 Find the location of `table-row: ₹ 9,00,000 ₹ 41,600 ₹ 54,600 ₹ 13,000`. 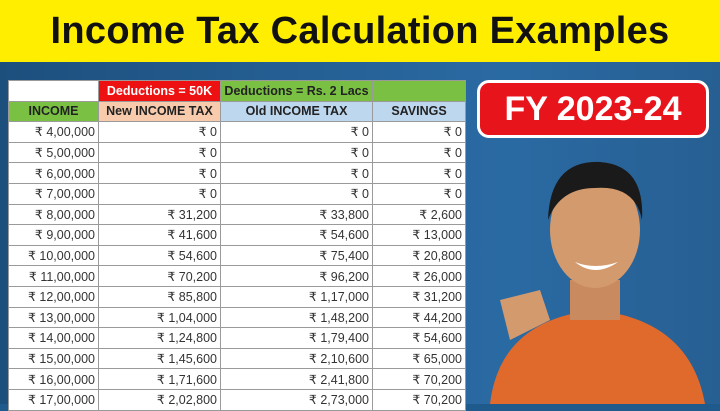

table-row: ₹ 9,00,000 ₹ 41,600 ₹ 54,600 ₹ 13,000 is located at coordinates (237, 235).